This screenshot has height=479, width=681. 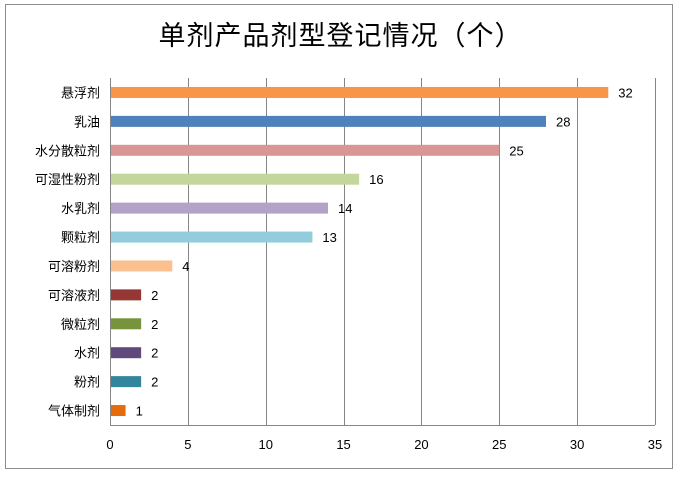 I want to click on chart-title: 单剂产品剂型登记情况（个）, so click(x=340, y=36).